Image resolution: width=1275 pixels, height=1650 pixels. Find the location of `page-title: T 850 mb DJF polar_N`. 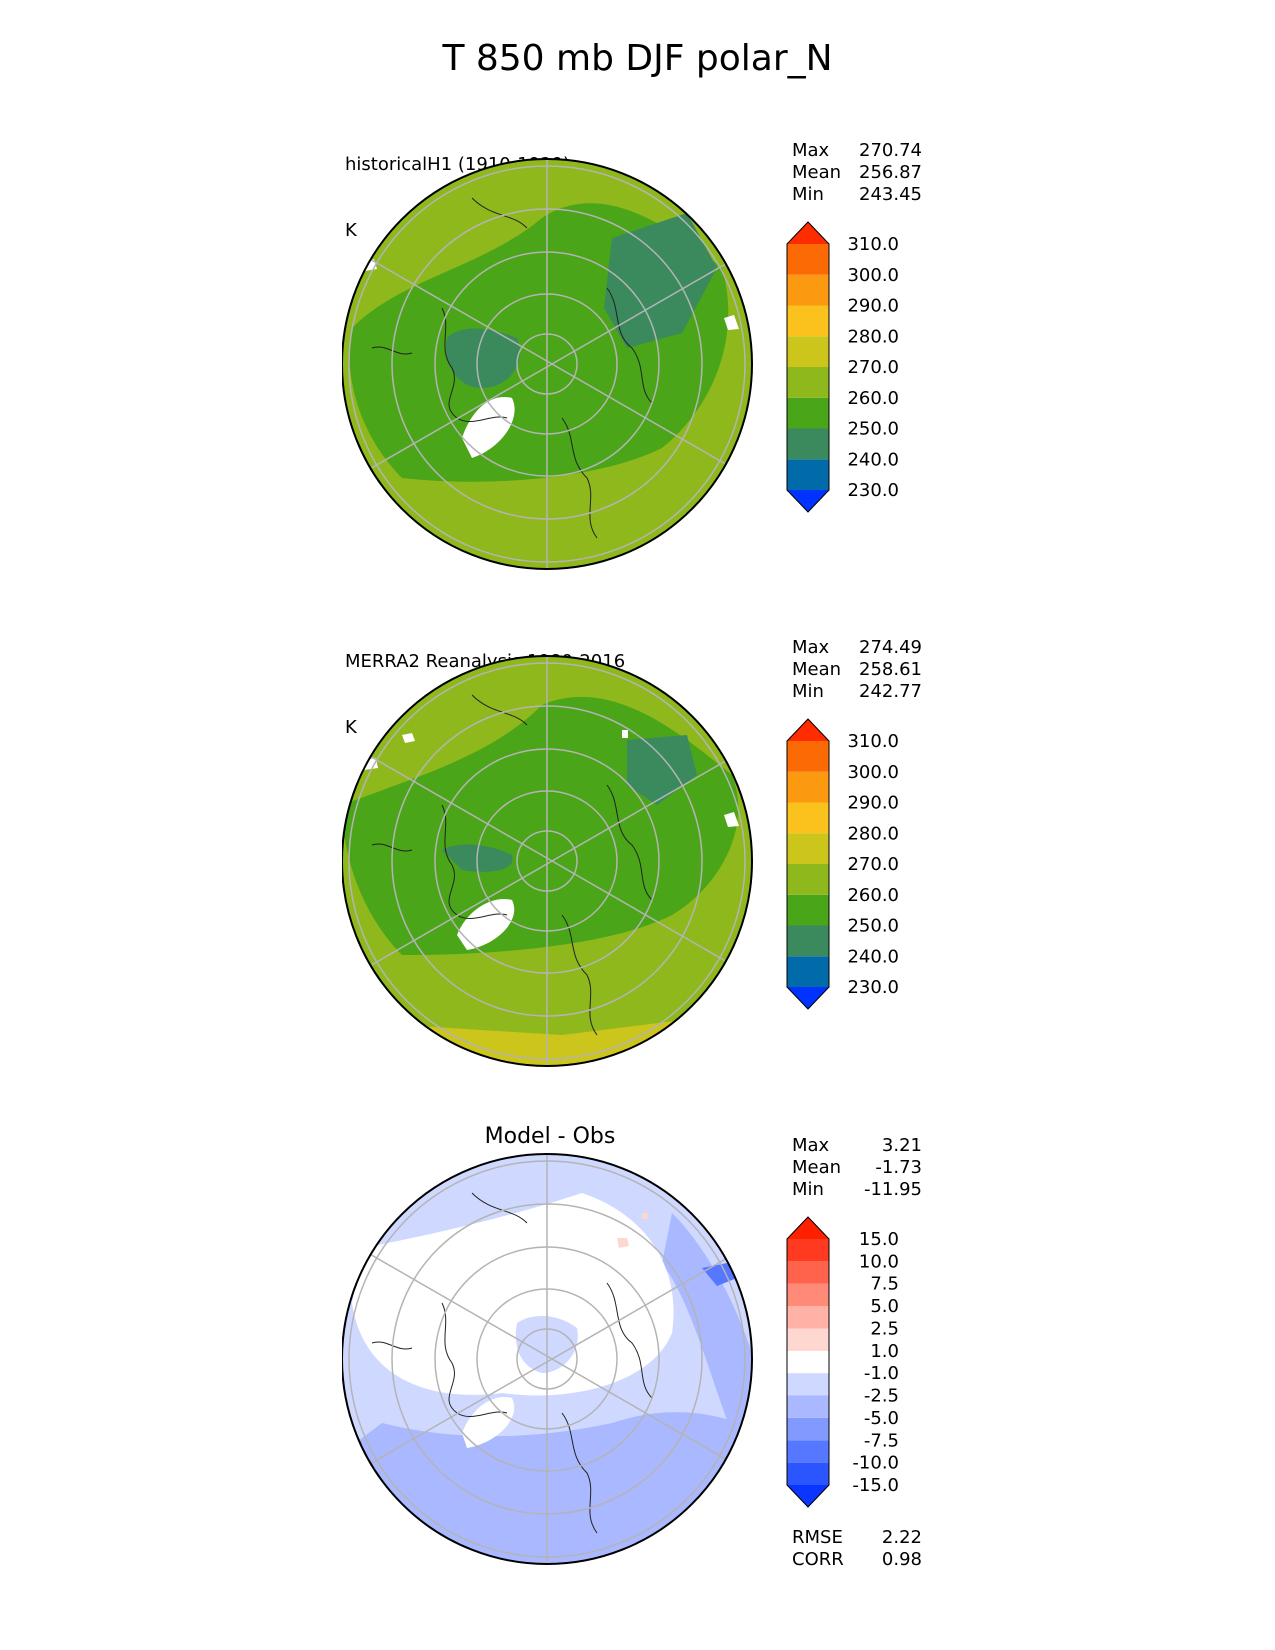

page-title: T 850 mb DJF polar_N is located at coordinates (637, 58).